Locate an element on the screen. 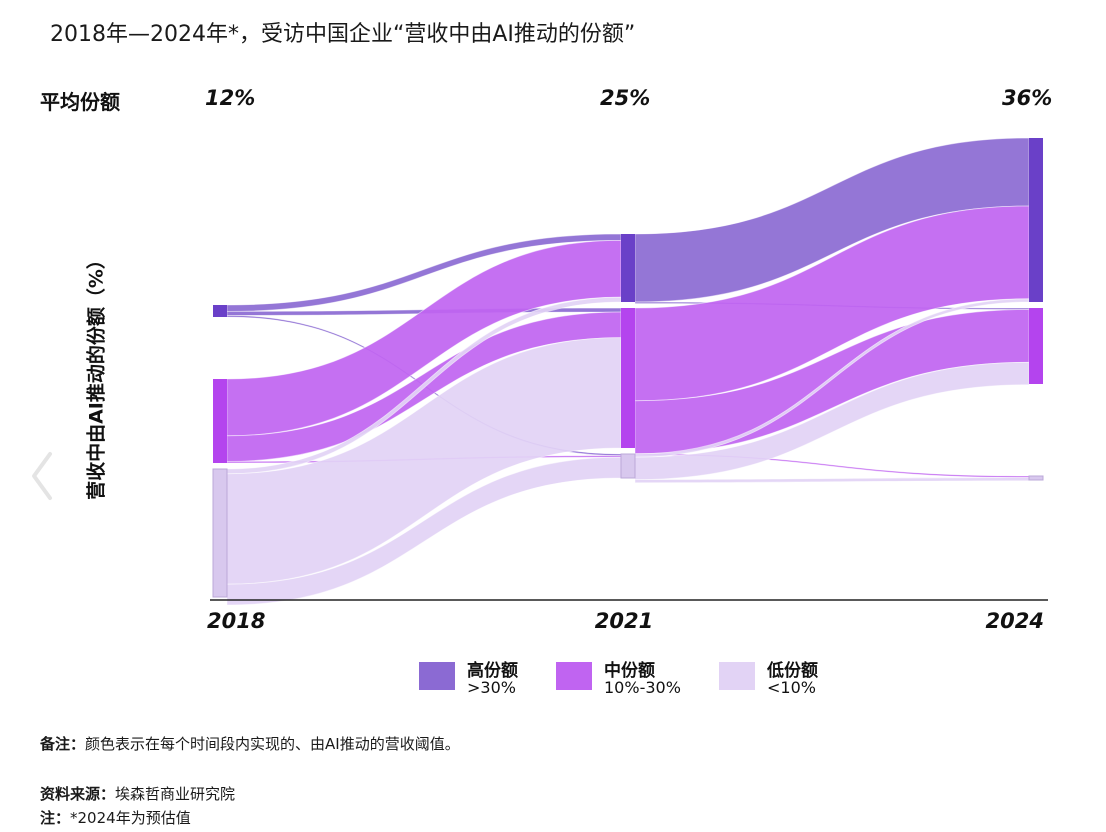  source-note: 资料来源：埃森哲商业研究院 is located at coordinates (137, 793).